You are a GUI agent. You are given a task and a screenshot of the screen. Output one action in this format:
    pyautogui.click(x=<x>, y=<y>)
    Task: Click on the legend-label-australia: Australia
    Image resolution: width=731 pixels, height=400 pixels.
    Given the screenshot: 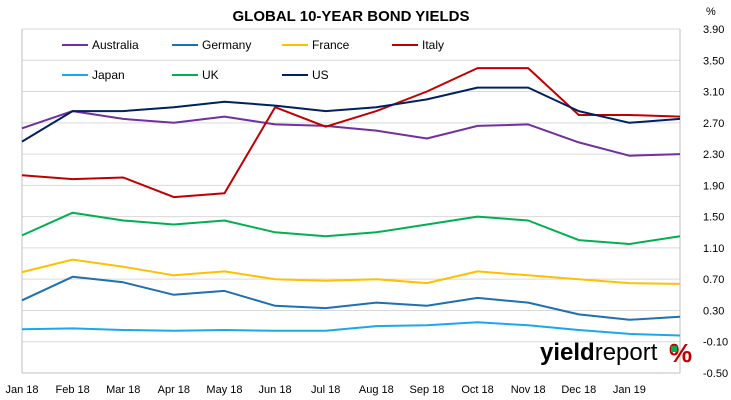 What is the action you would take?
    pyautogui.click(x=115, y=45)
    